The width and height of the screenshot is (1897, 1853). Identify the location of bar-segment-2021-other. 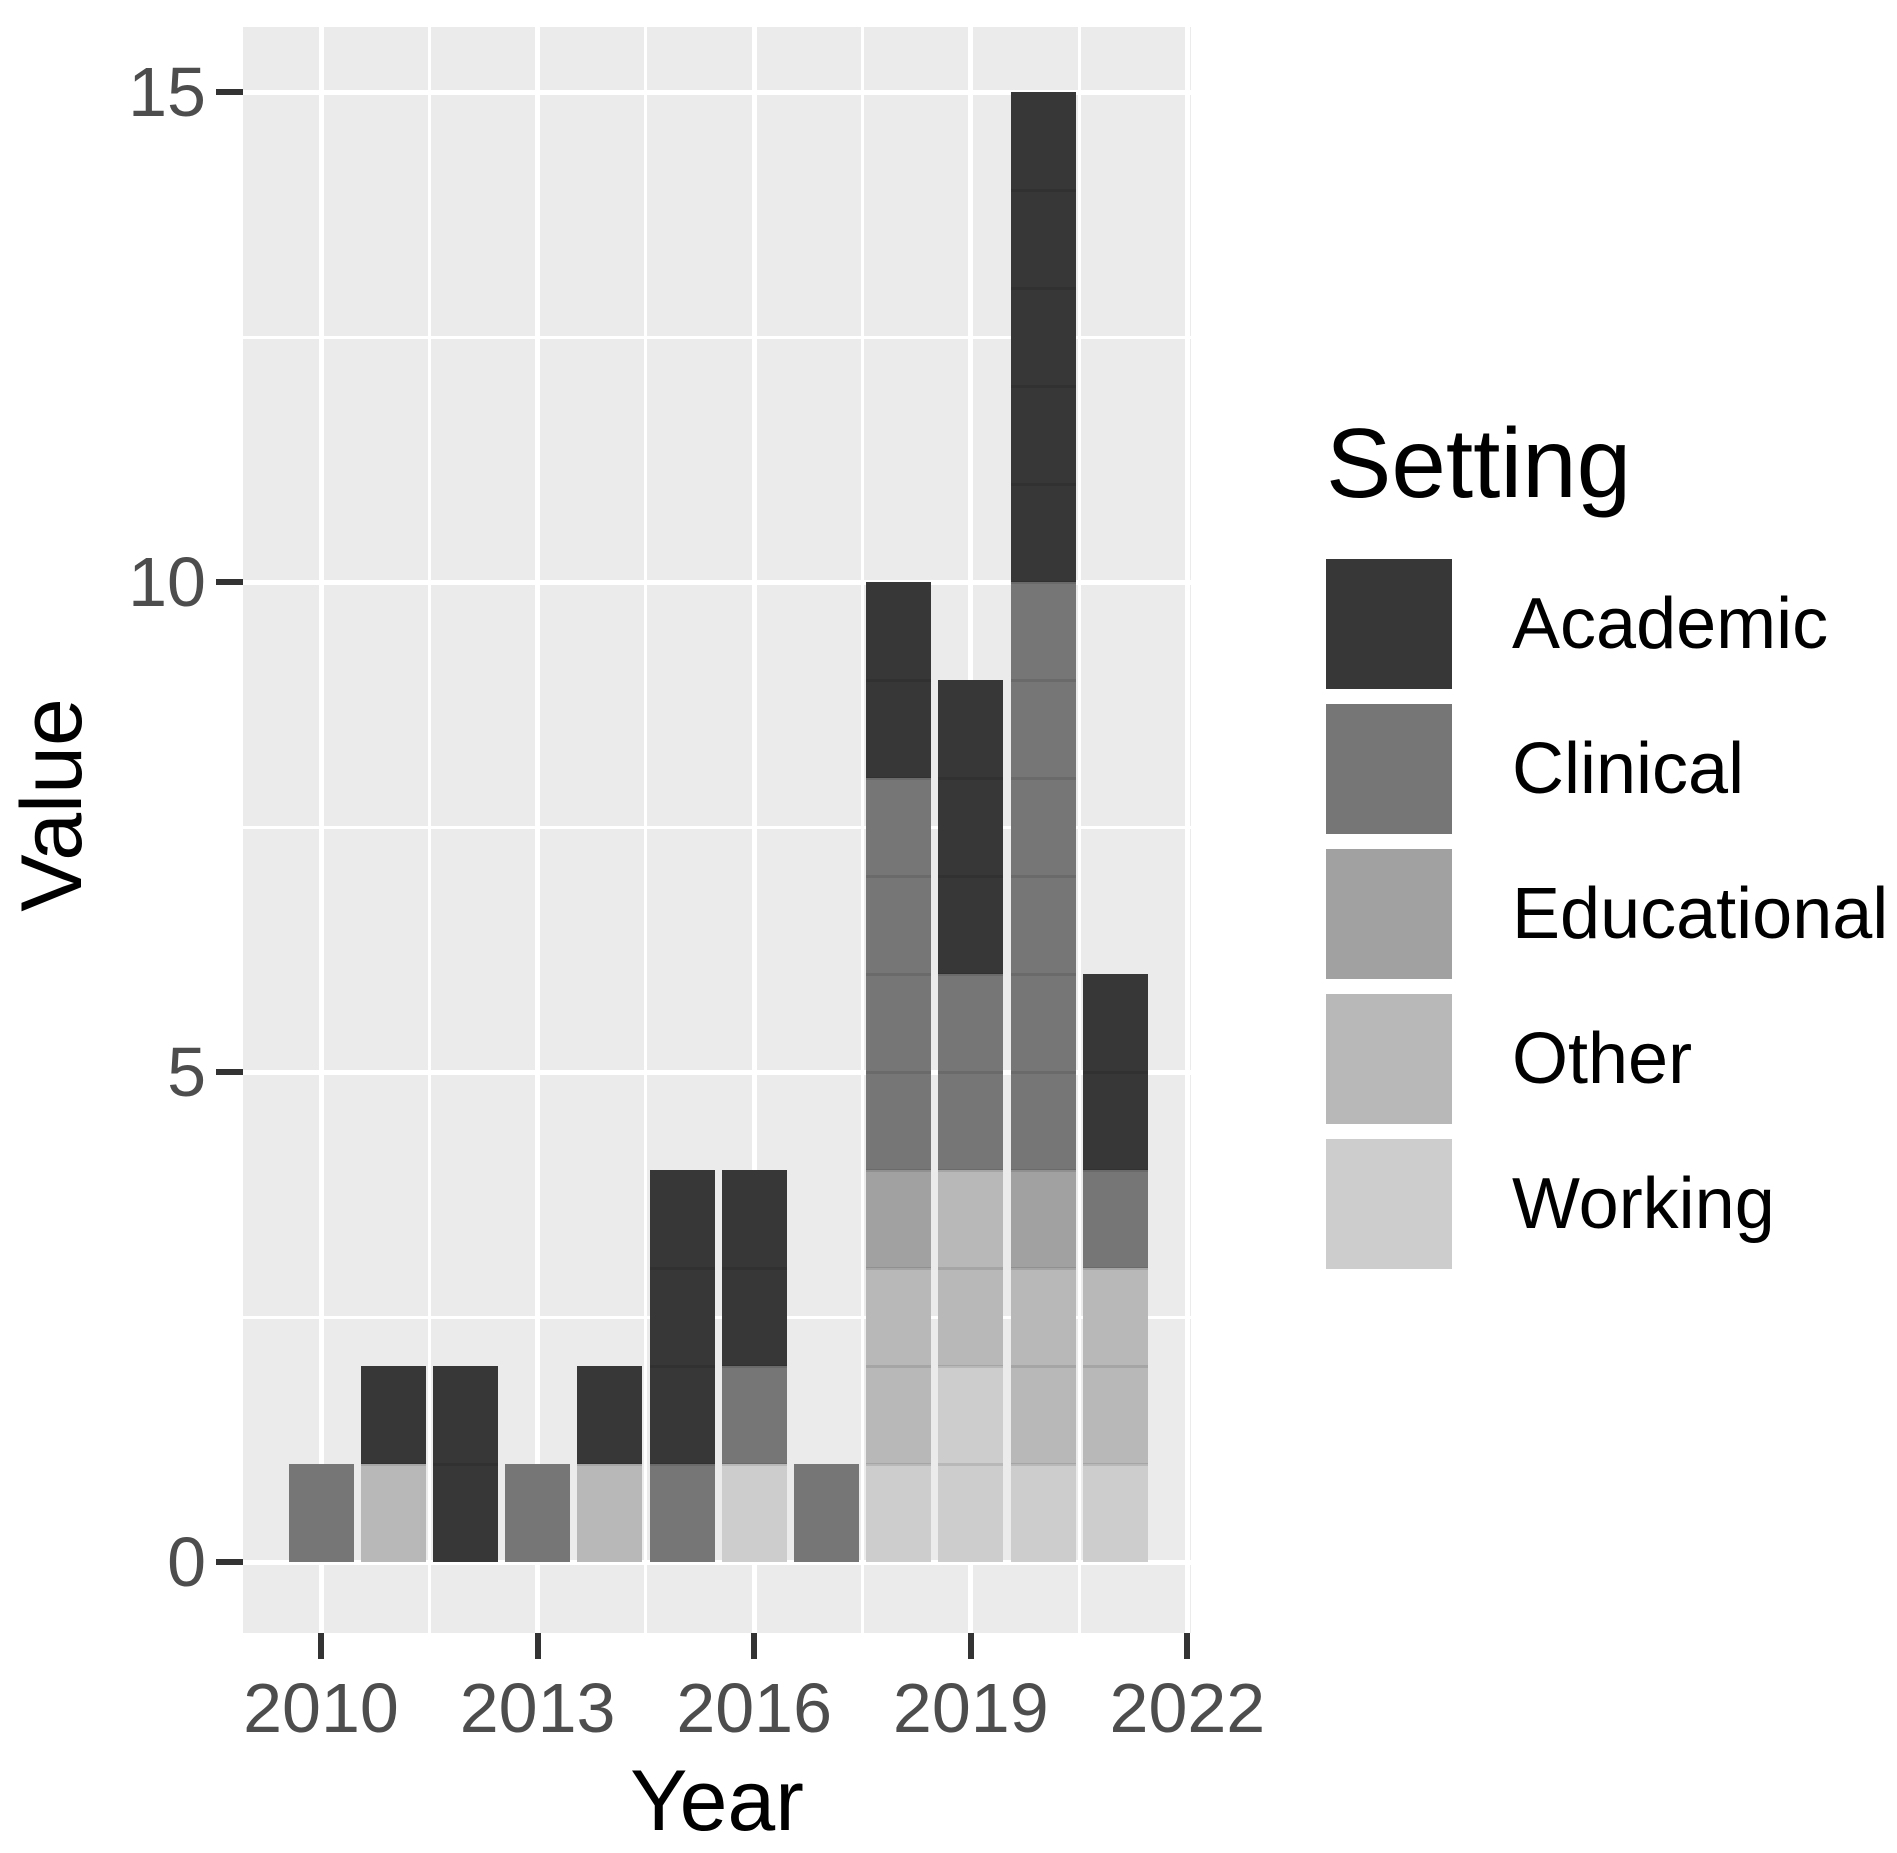
(1115, 1366).